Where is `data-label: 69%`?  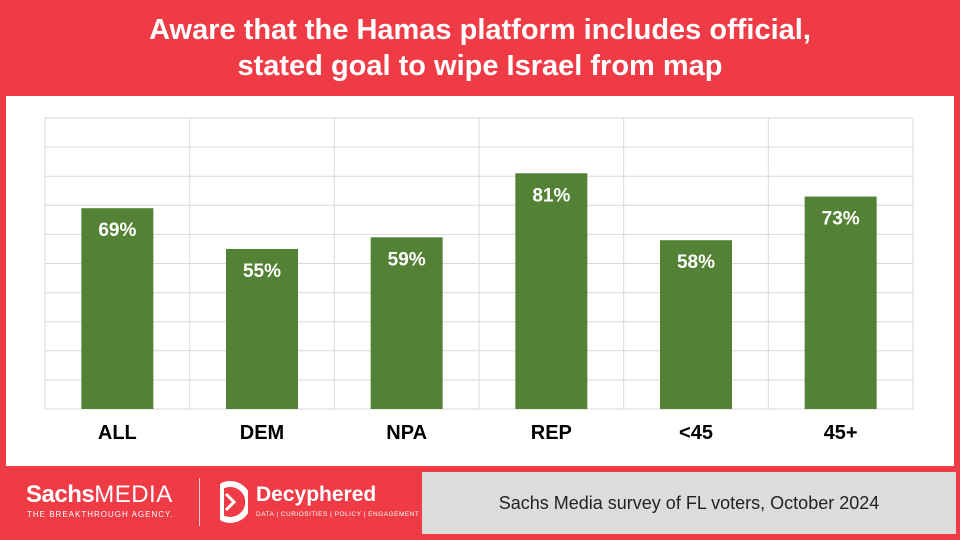 data-label: 69% is located at coordinates (117, 230).